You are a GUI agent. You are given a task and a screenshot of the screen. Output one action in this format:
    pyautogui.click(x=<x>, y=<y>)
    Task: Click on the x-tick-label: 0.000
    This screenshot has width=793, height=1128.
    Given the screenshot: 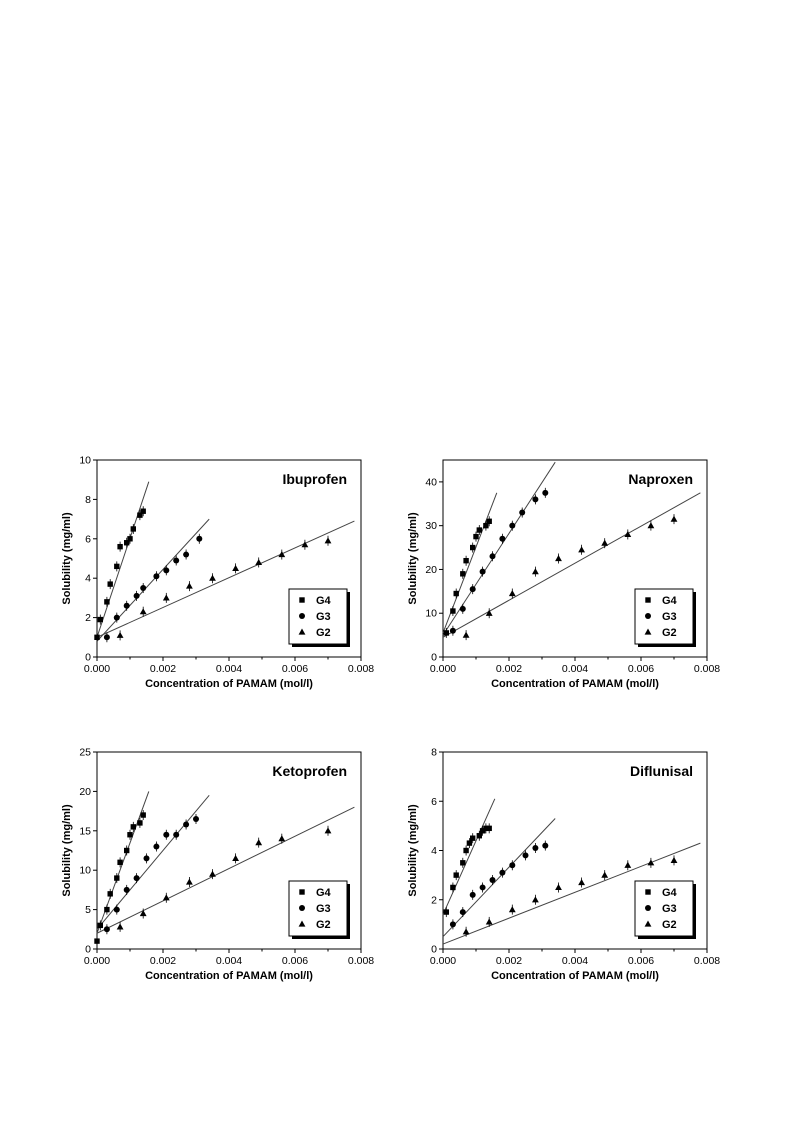 What is the action you would take?
    pyautogui.click(x=443, y=961)
    